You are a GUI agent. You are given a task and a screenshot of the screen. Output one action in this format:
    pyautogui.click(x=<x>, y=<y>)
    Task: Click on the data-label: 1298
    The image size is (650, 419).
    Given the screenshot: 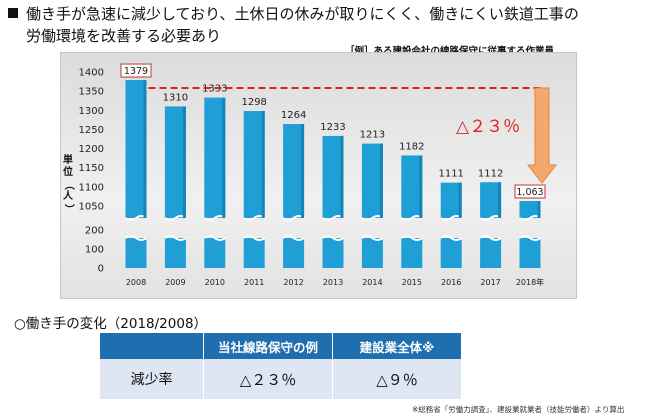 What is the action you would take?
    pyautogui.click(x=253, y=102)
    